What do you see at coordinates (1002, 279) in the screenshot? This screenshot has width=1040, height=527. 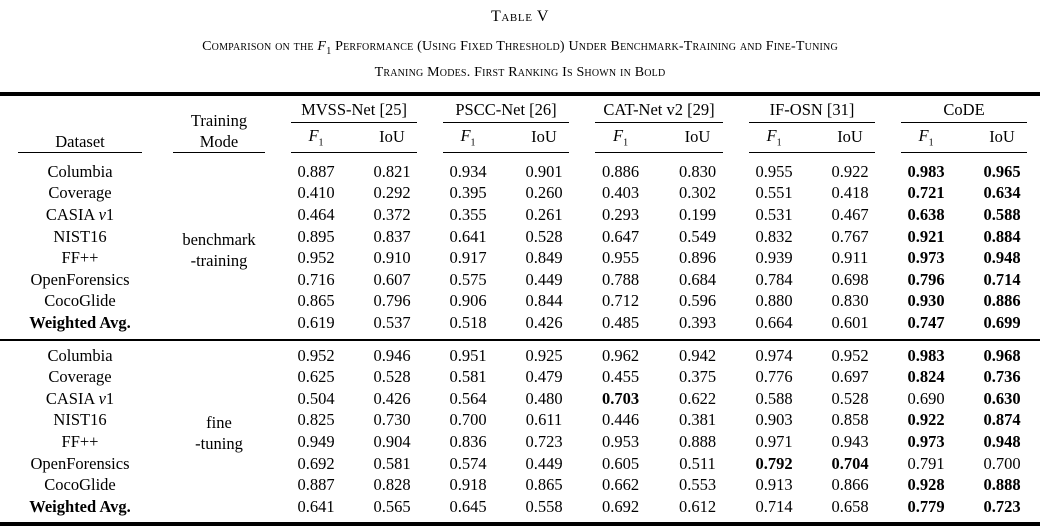 I see `value-cell: 0.714` at bounding box center [1002, 279].